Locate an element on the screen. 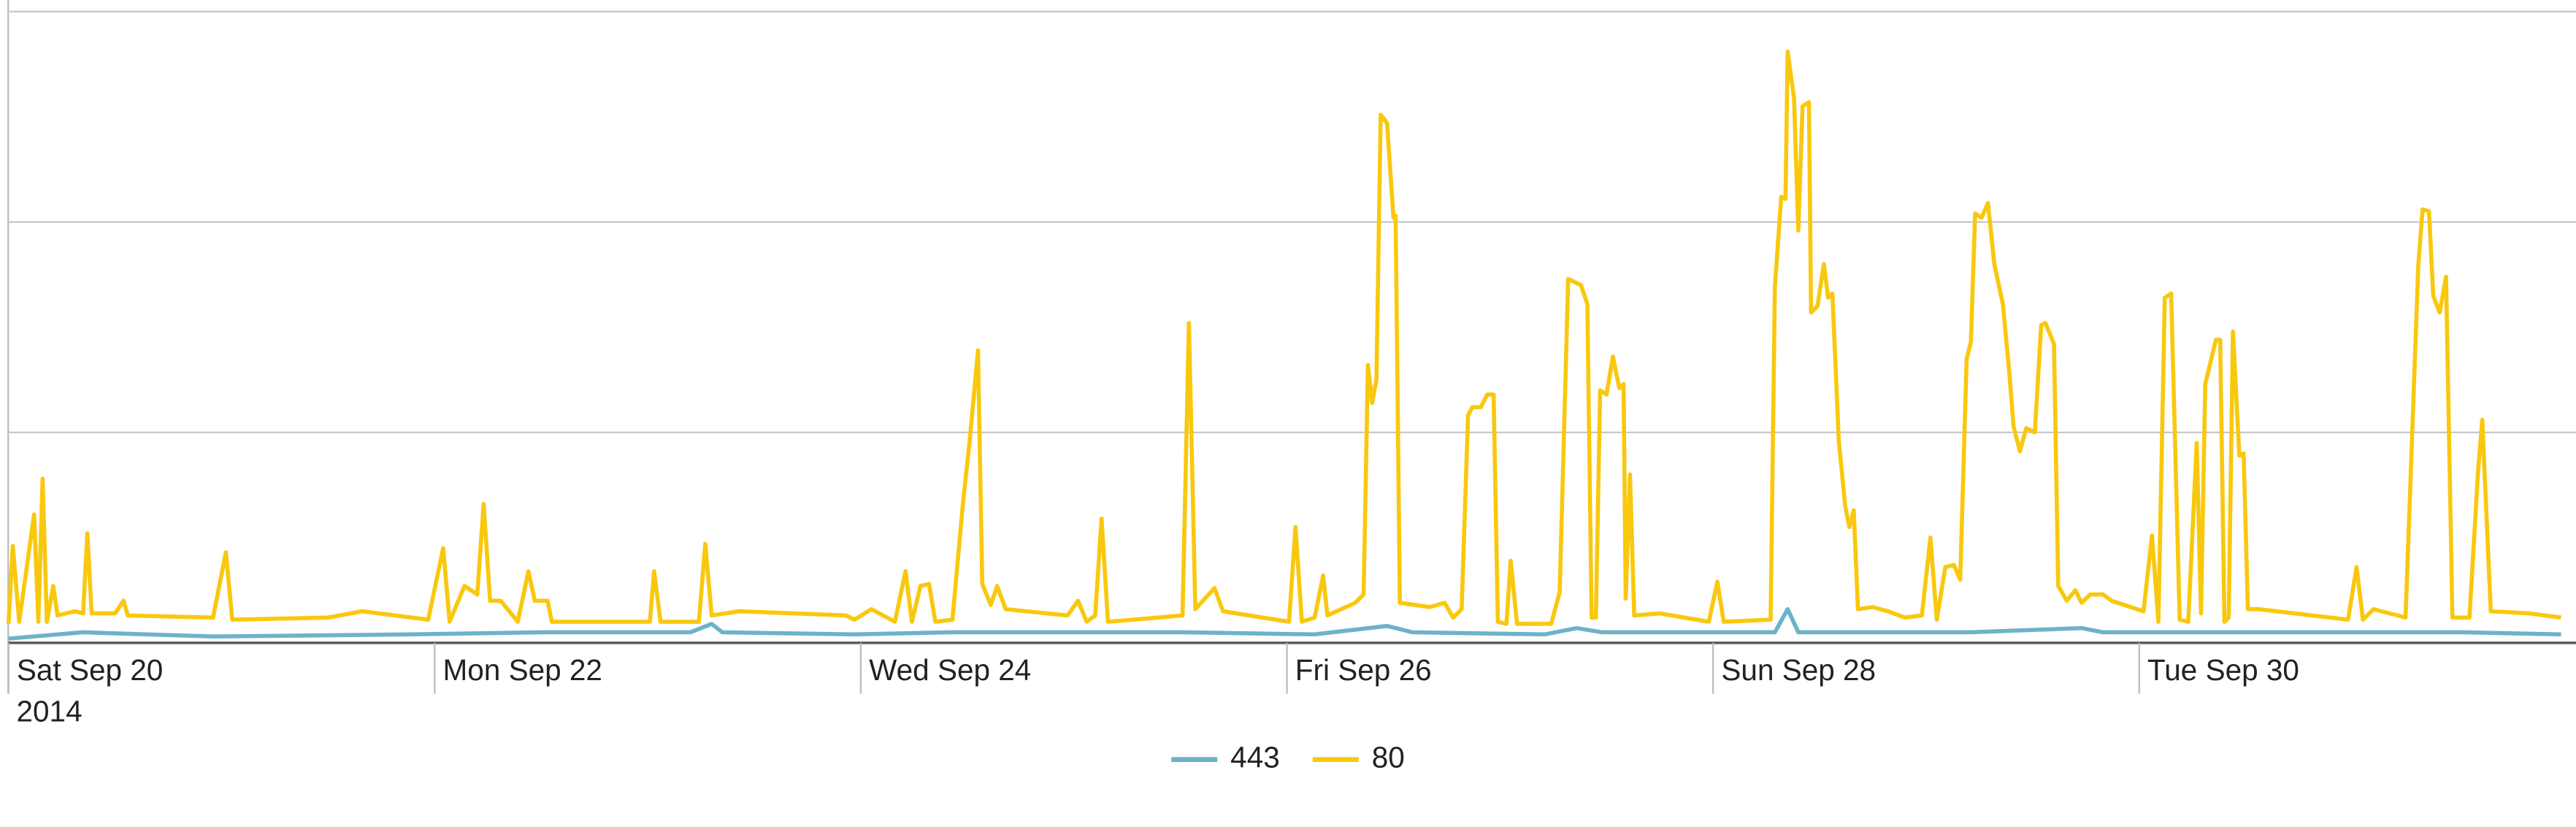 This screenshot has width=2576, height=827. x-tick-label: Sat Sep 20 is located at coordinates (90, 670).